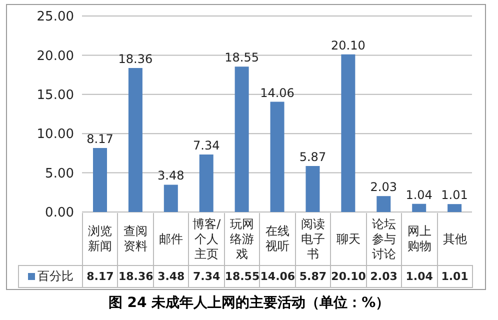  I want to click on text: 1.04, so click(419, 195).